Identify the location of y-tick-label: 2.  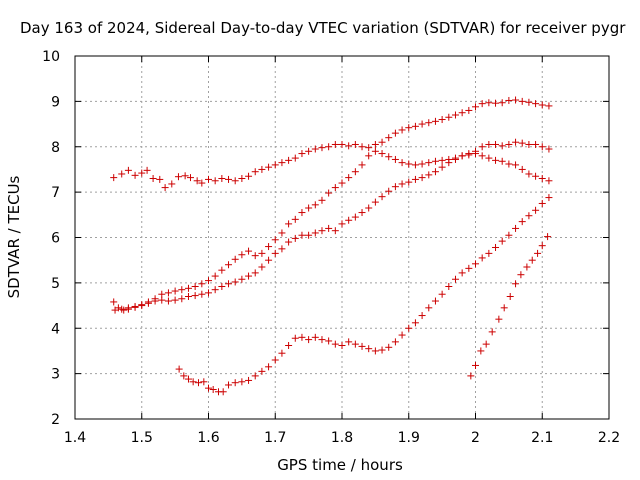
(55, 420).